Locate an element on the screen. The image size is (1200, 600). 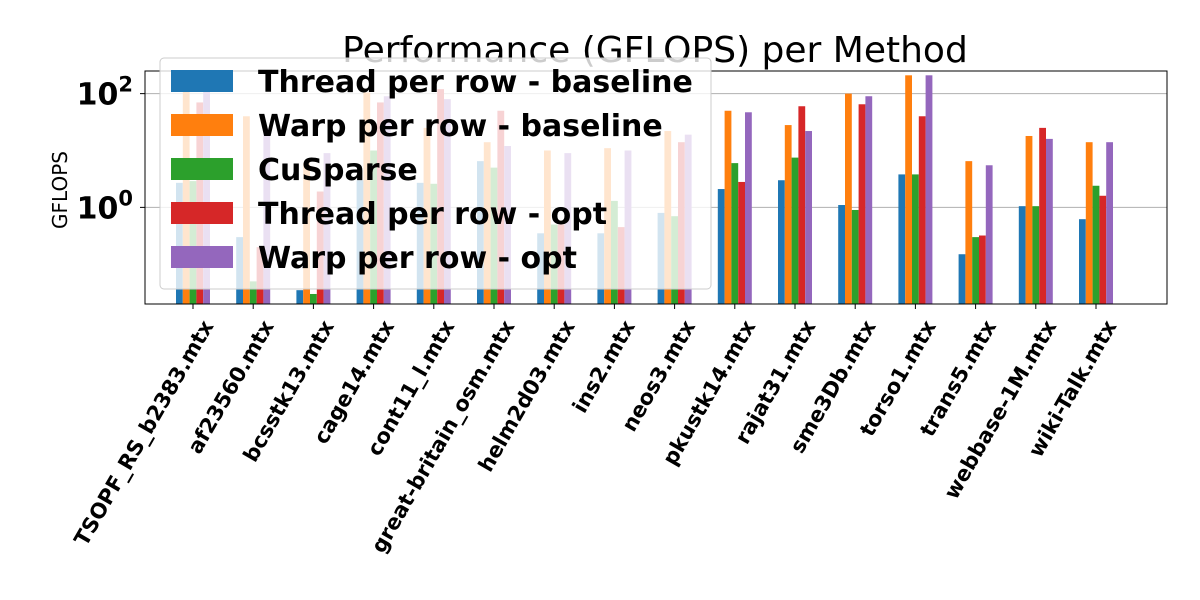
bar-s1-c12 is located at coordinates (908, 189).